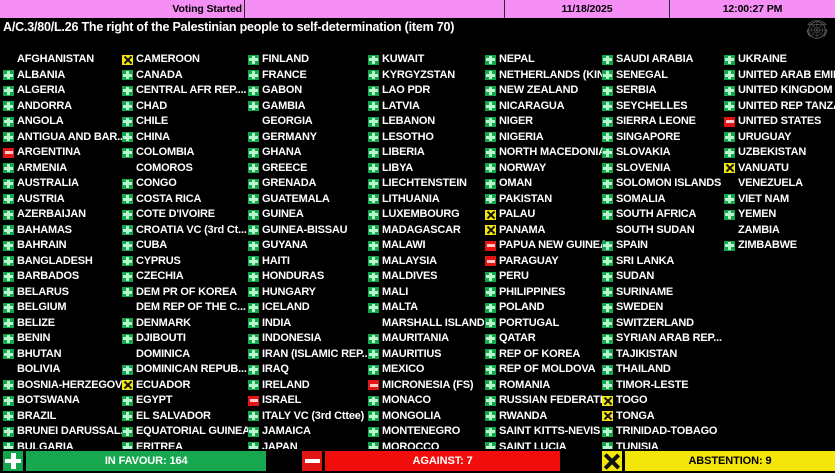 This screenshot has height=473, width=835. Describe the element at coordinates (68, 231) in the screenshot. I see `country-vote-row: BAHAMAS` at that location.